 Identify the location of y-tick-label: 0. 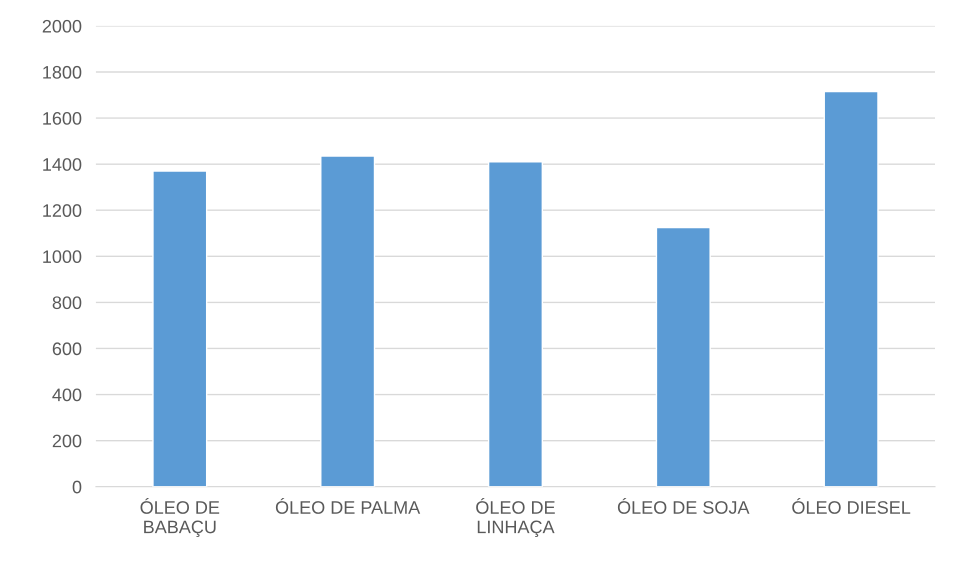
(77, 487).